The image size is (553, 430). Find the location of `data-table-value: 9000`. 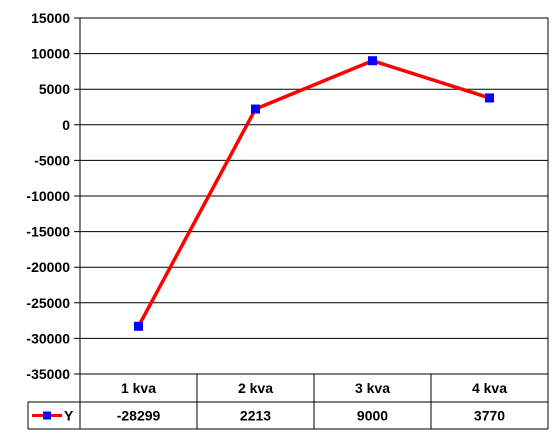

data-table-value: 9000 is located at coordinates (372, 416).